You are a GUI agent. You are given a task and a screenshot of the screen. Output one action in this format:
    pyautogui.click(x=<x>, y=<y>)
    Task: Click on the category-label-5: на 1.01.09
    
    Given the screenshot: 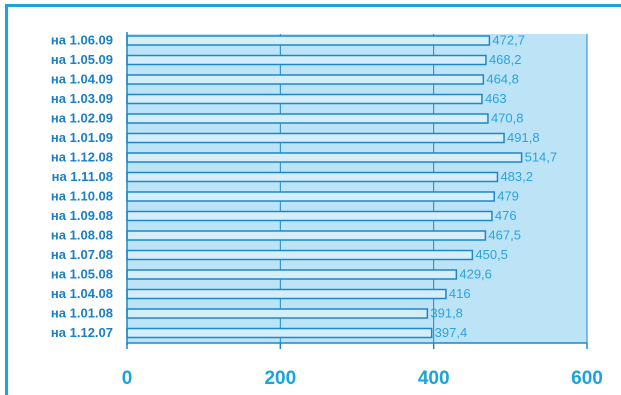 What is the action you would take?
    pyautogui.click(x=82, y=137)
    